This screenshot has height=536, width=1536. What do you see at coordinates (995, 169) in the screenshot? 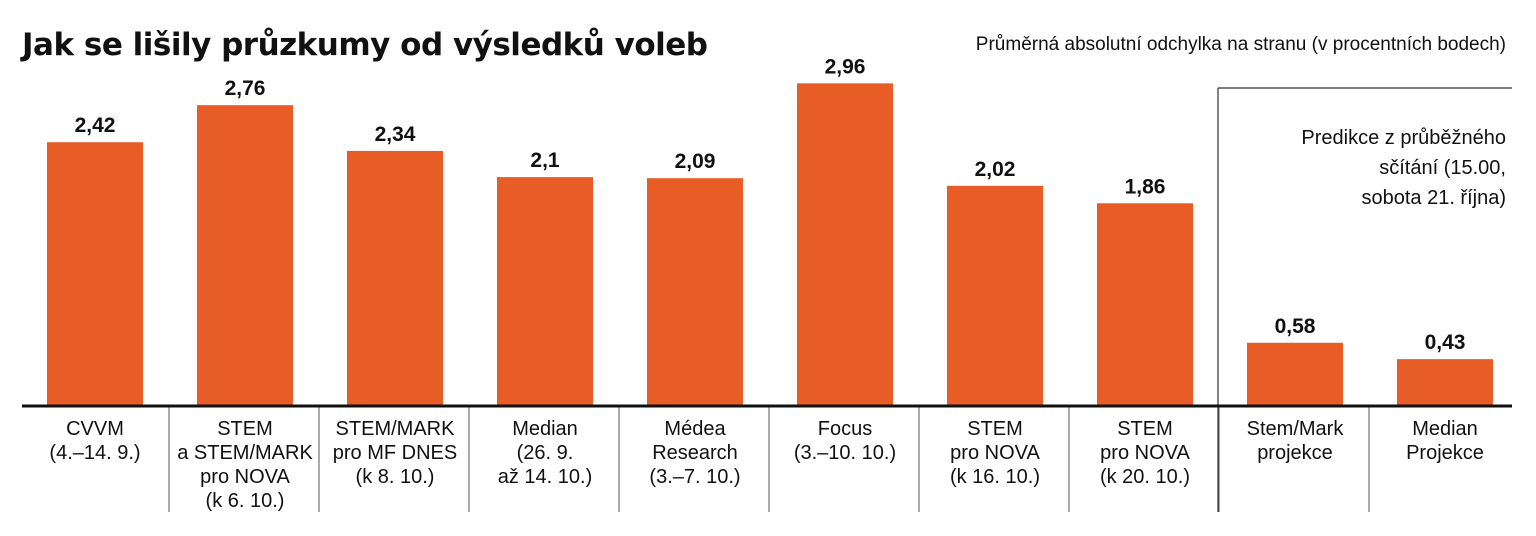
I see `data-label-7: 2,02` at bounding box center [995, 169].